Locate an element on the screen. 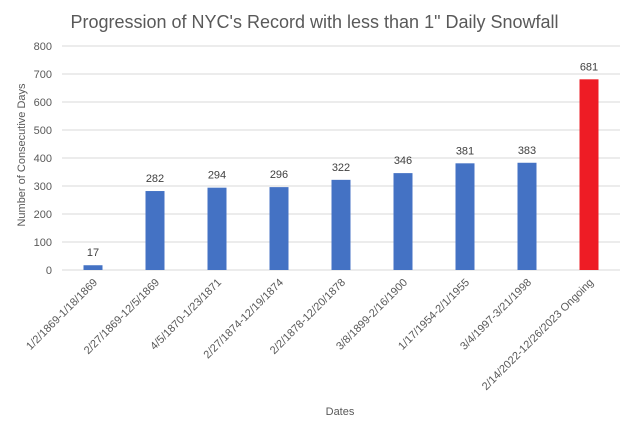  data-label: 296 is located at coordinates (279, 175).